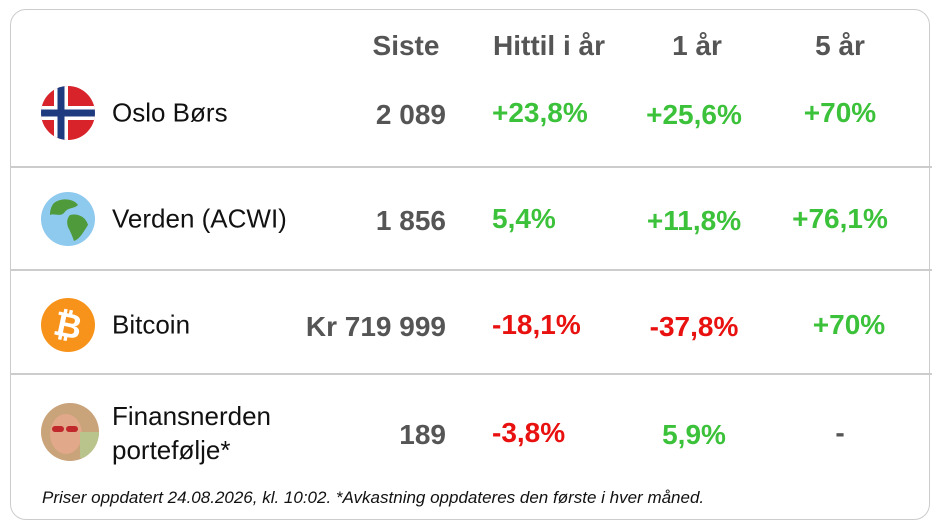  Describe the element at coordinates (549, 45) in the screenshot. I see `column-header: Hittil i år` at that location.